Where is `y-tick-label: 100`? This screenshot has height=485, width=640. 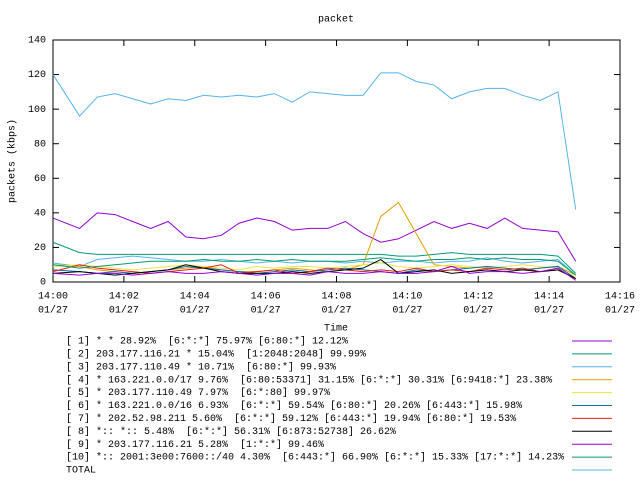
y-tick-label: 100 is located at coordinates (37, 110).